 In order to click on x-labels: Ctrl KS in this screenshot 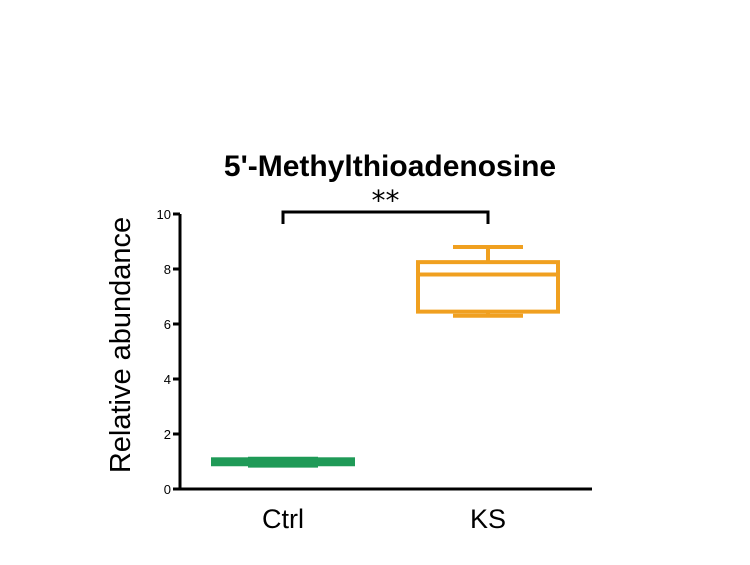, I will do `click(384, 519)`.